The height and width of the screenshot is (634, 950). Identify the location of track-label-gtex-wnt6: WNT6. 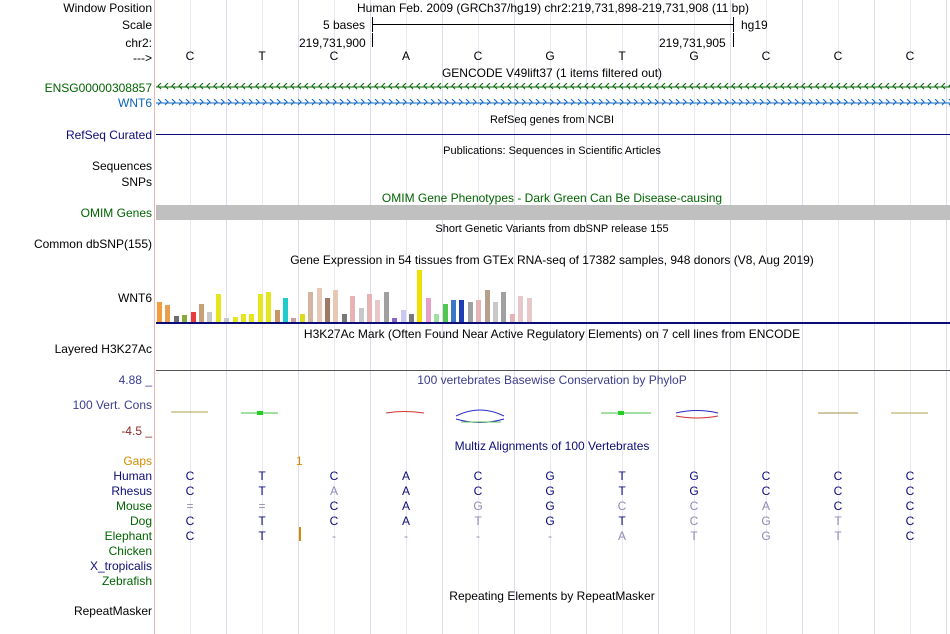
(135, 298).